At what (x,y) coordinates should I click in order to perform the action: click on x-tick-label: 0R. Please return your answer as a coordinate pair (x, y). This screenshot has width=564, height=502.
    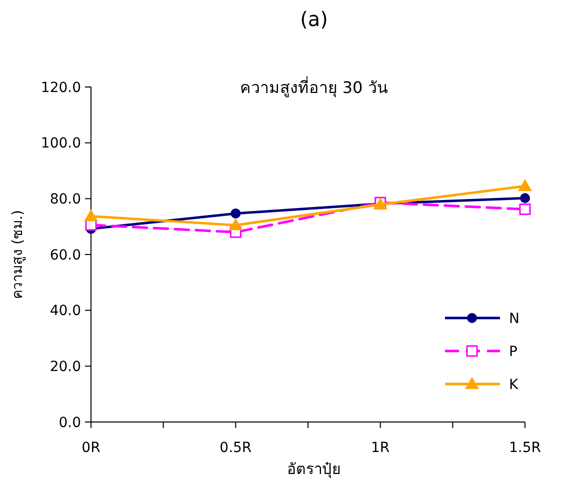
    Looking at the image, I should click on (91, 448).